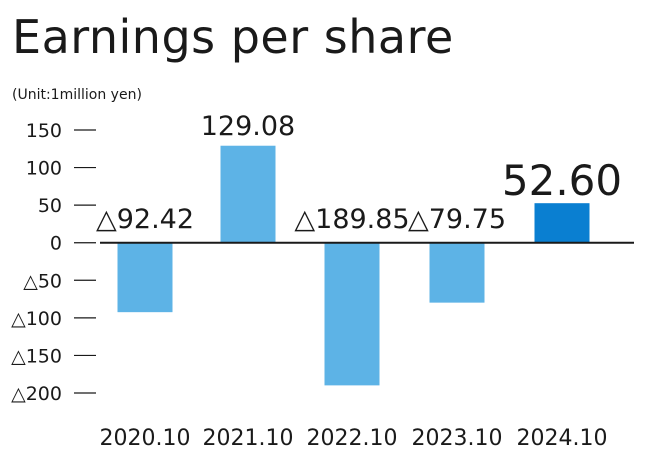 The height and width of the screenshot is (466, 654). Describe the element at coordinates (42, 281) in the screenshot. I see `y-tick-label: △50` at that location.